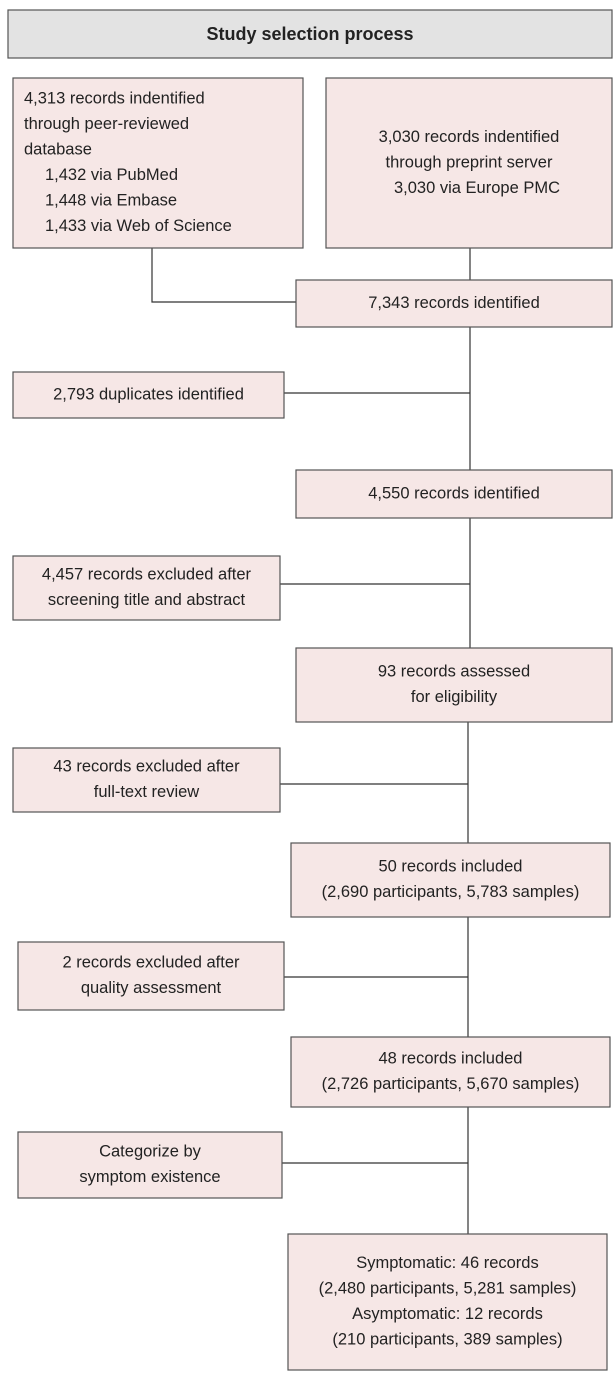 This screenshot has height=1376, width=613. Describe the element at coordinates (106, 124) in the screenshot. I see `box-text: through peer-reviewed` at that location.